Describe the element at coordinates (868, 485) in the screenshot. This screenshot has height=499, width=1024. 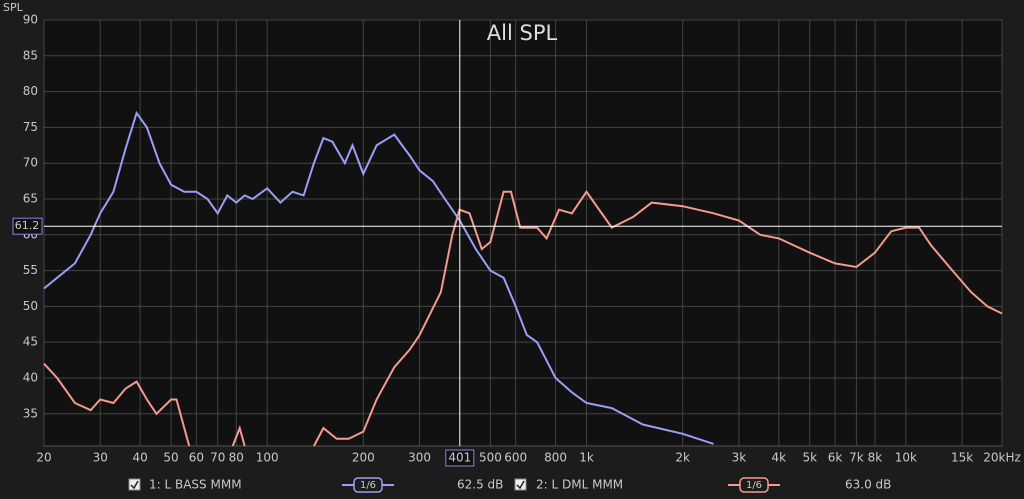
I see `readout: 63.0 dB` at that location.